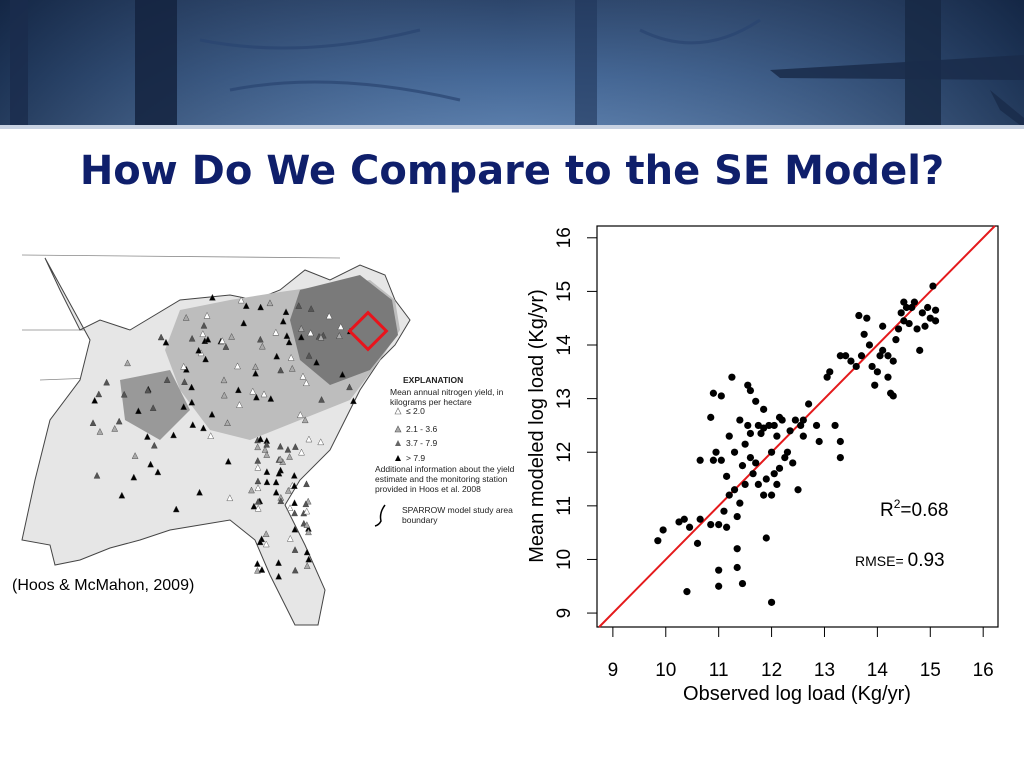 The width and height of the screenshot is (1024, 768). Describe the element at coordinates (914, 509) in the screenshot. I see `r2-annotation: R2=0.68` at that location.